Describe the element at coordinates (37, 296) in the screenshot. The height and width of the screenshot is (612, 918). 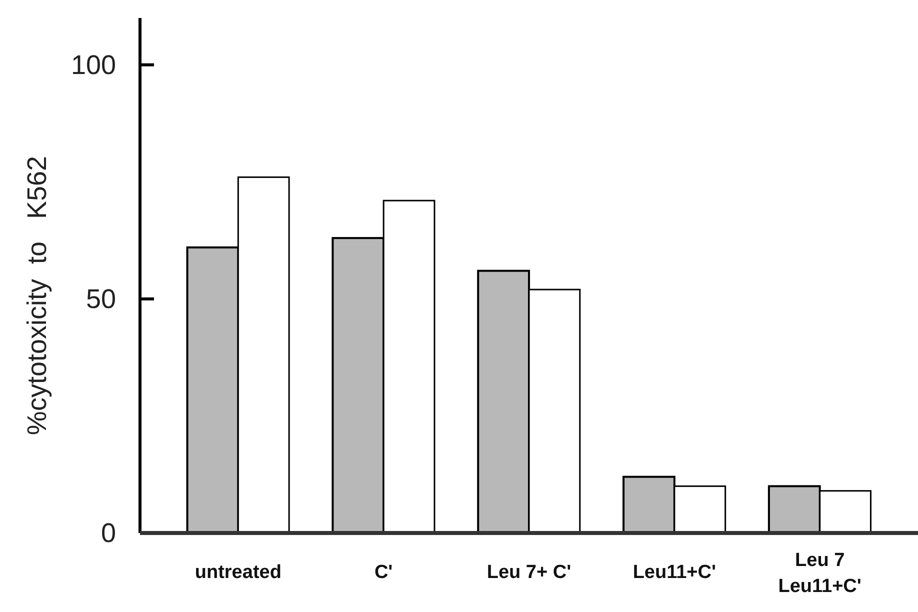
I see `y-axis-title: %cytotoxicity to K562` at that location.